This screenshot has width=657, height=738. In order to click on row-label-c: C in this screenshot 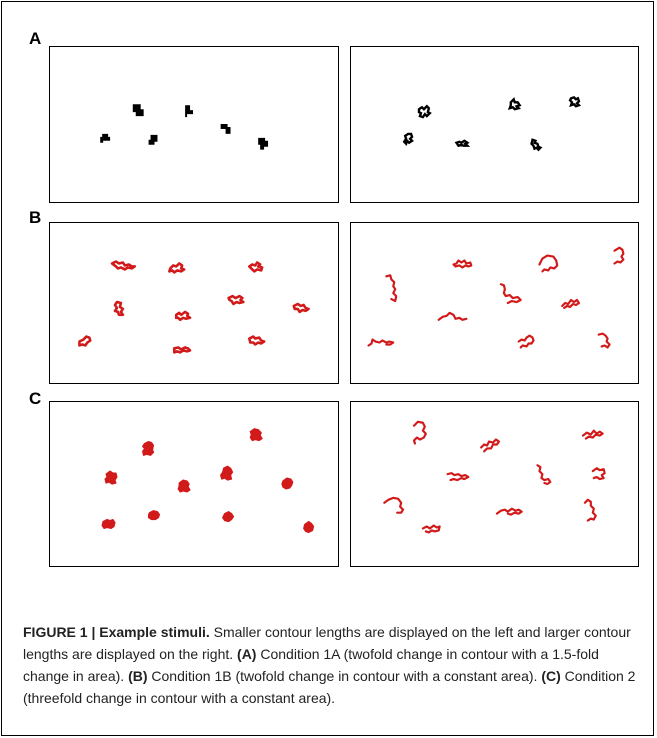, I will do `click(35, 398)`.